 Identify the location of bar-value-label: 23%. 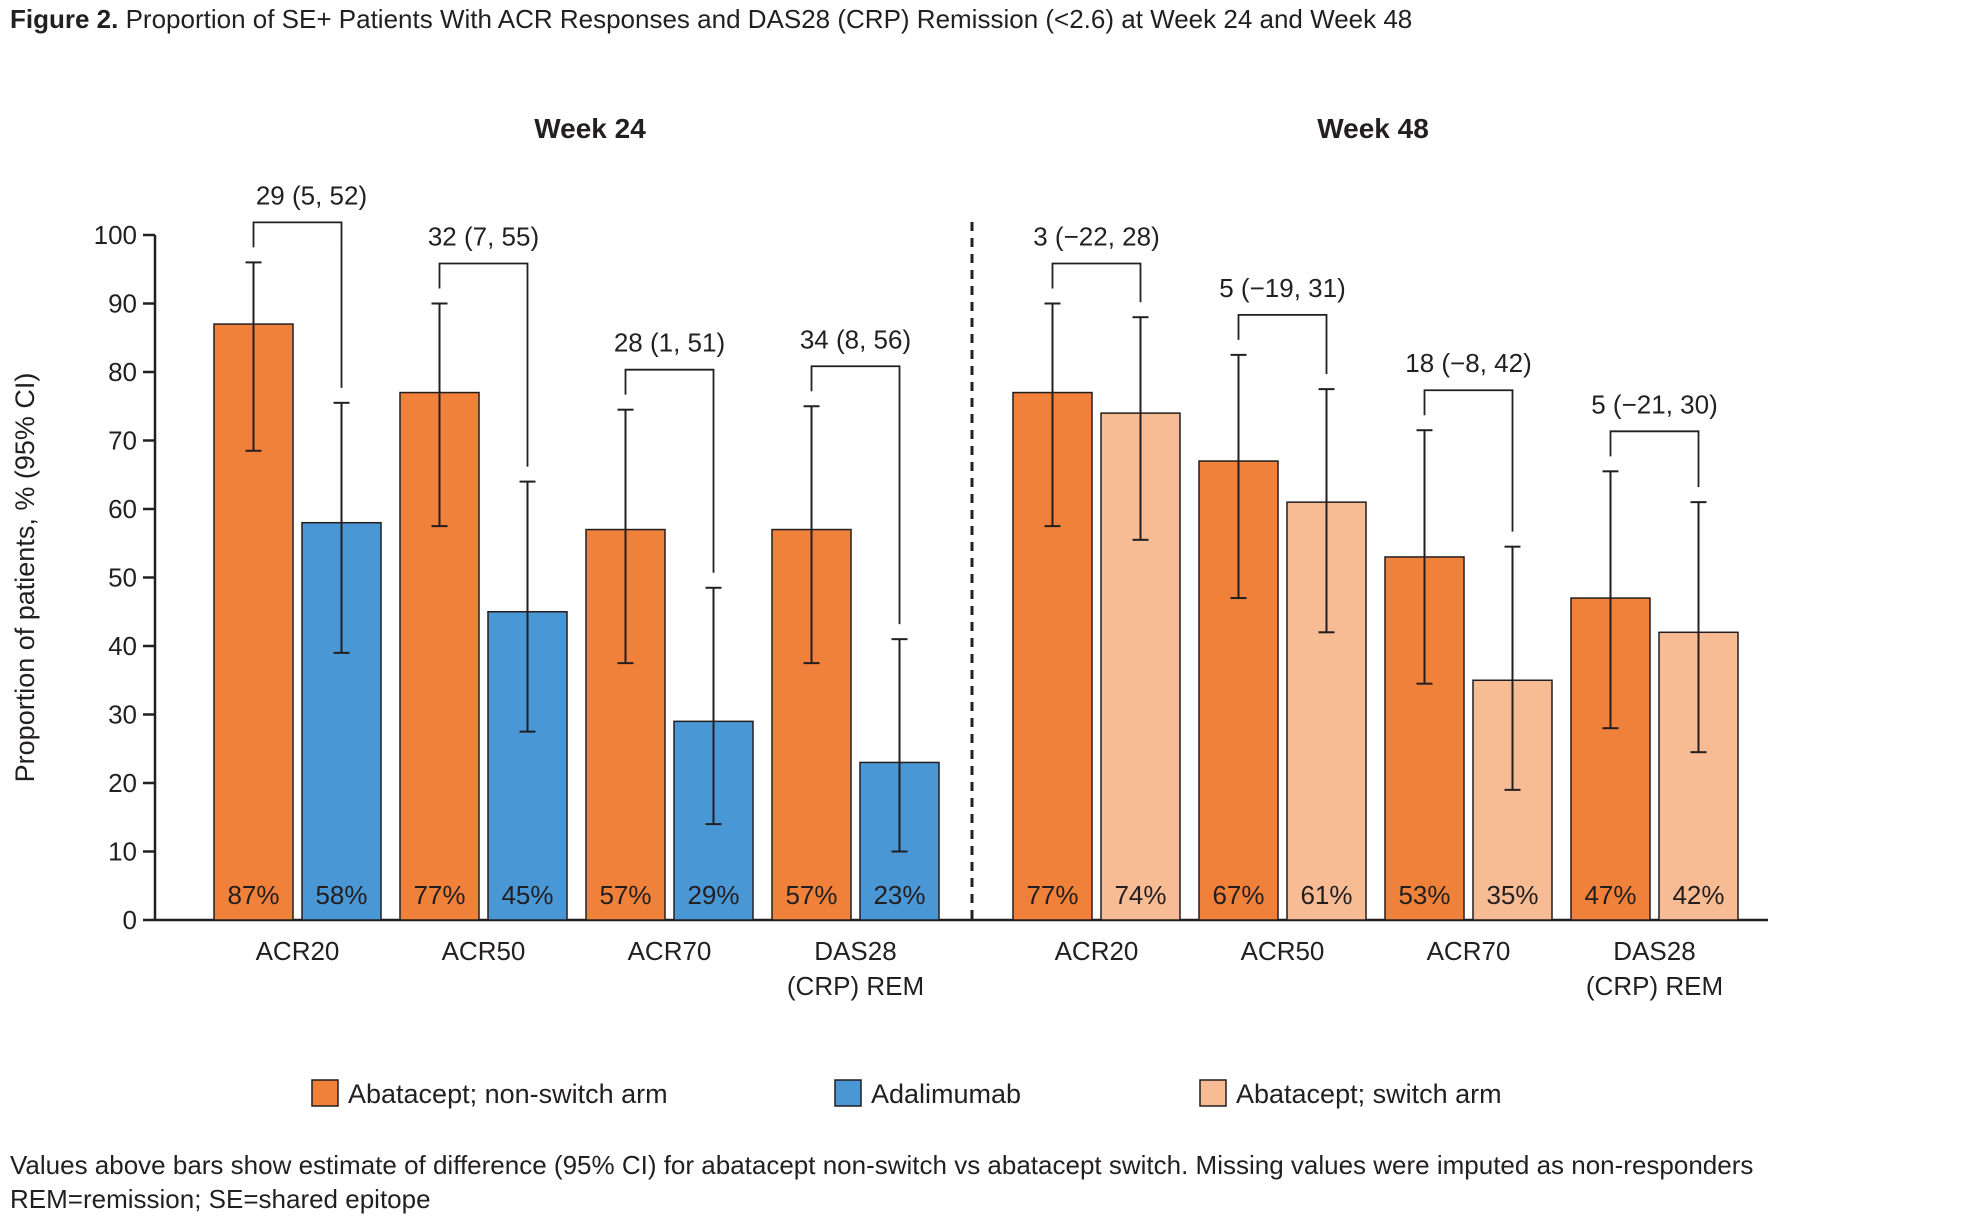
(899, 895).